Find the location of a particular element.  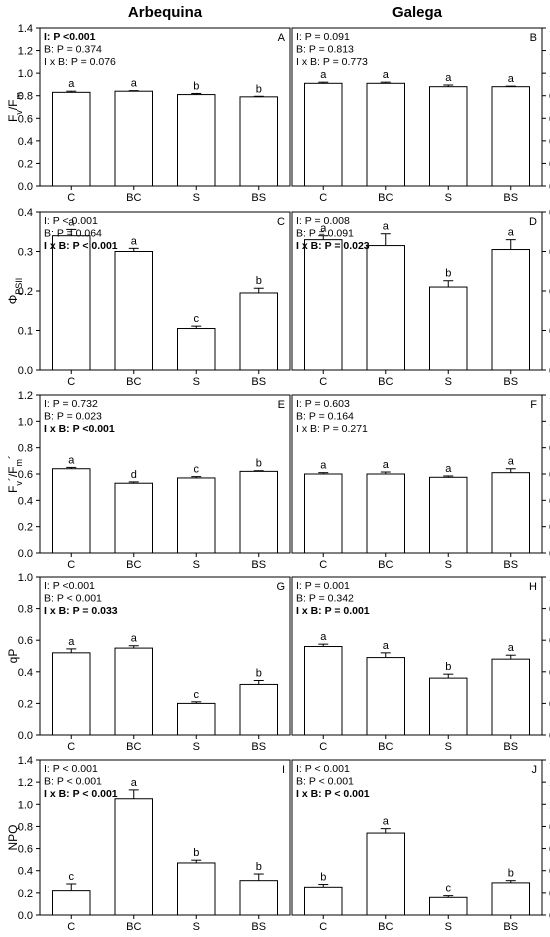

panel-g-letter-label: a is located at coordinates (134, 639).